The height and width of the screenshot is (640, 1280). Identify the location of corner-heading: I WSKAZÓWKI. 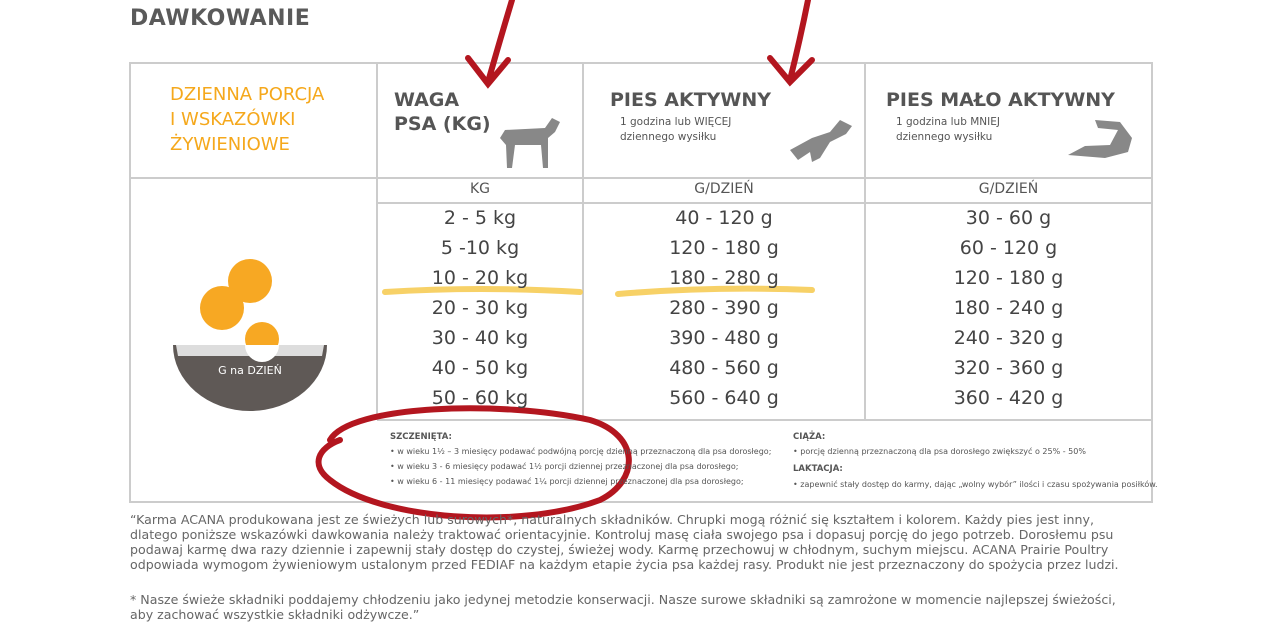
(233, 119).